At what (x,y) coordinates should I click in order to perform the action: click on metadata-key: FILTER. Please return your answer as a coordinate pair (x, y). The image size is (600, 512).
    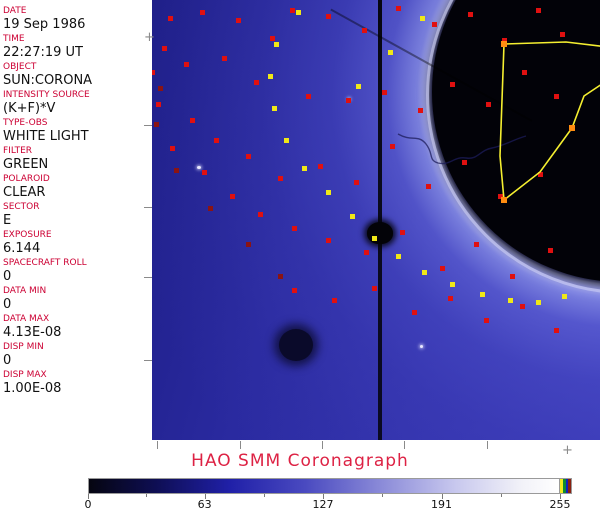
    Looking at the image, I should click on (18, 151).